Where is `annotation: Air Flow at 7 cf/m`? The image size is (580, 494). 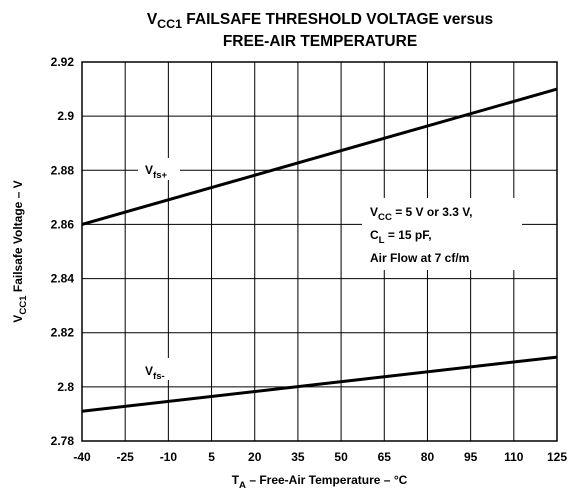
annotation: Air Flow at 7 cf/m is located at coordinates (419, 258).